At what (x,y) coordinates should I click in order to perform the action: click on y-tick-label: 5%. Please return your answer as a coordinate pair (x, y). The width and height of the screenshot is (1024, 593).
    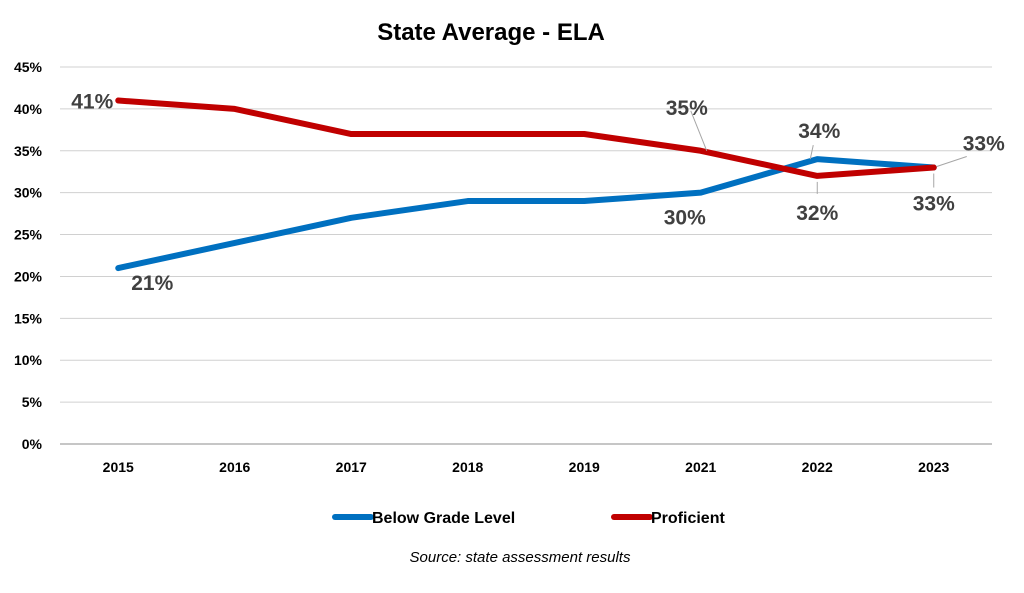
    Looking at the image, I should click on (32, 402).